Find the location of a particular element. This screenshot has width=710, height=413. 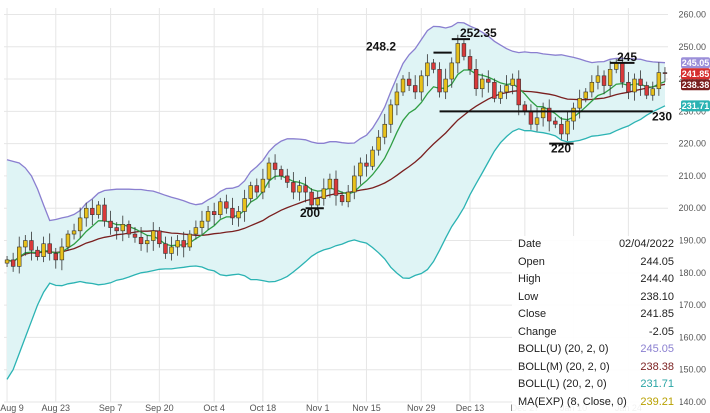

info-value: 244.40 is located at coordinates (657, 279).